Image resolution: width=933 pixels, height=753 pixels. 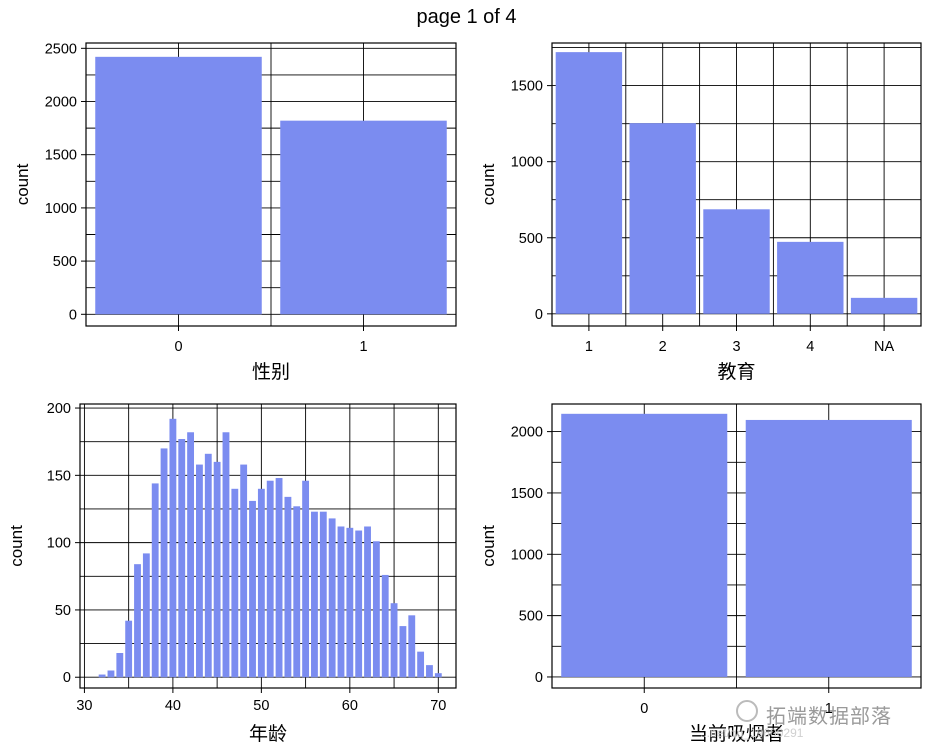 I want to click on x-tick-label: 40, so click(x=173, y=706).